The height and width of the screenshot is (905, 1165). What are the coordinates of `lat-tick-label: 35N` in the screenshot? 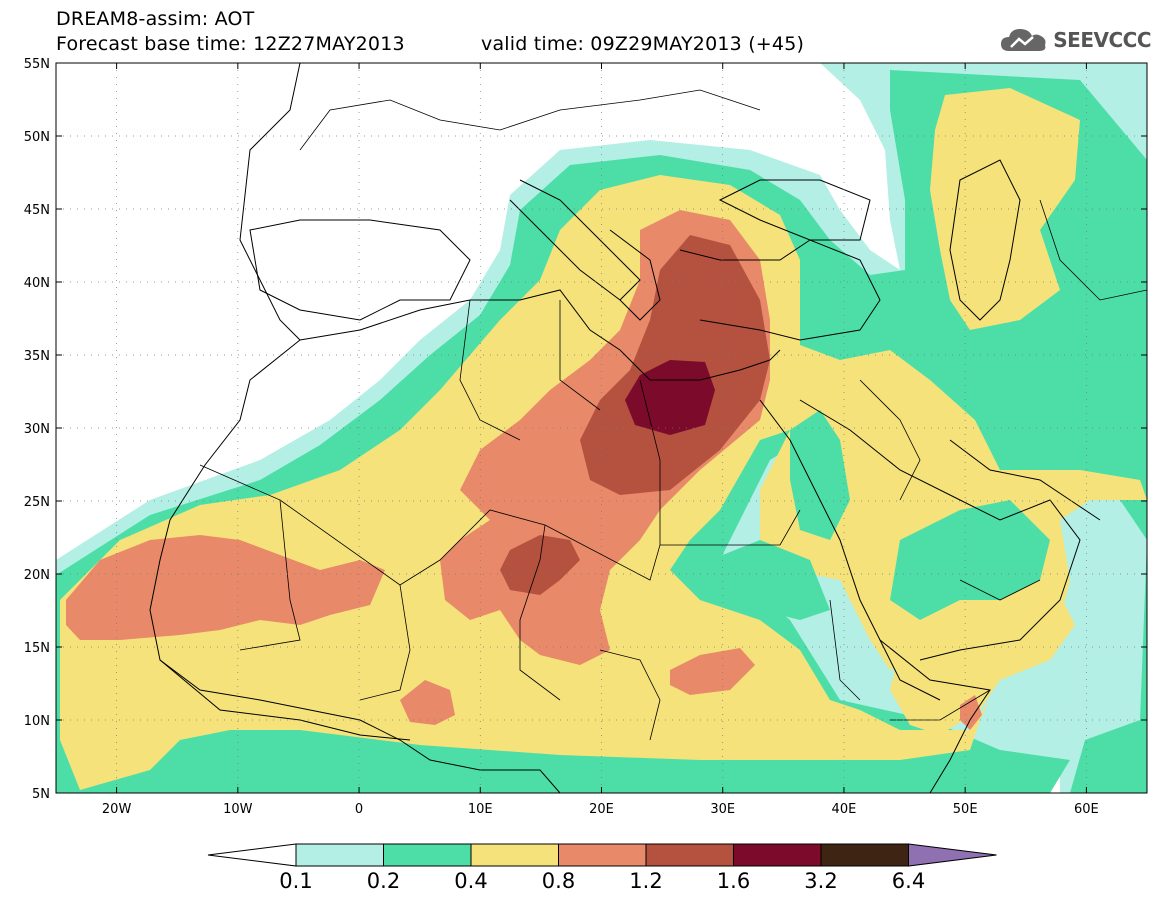 It's located at (37, 356).